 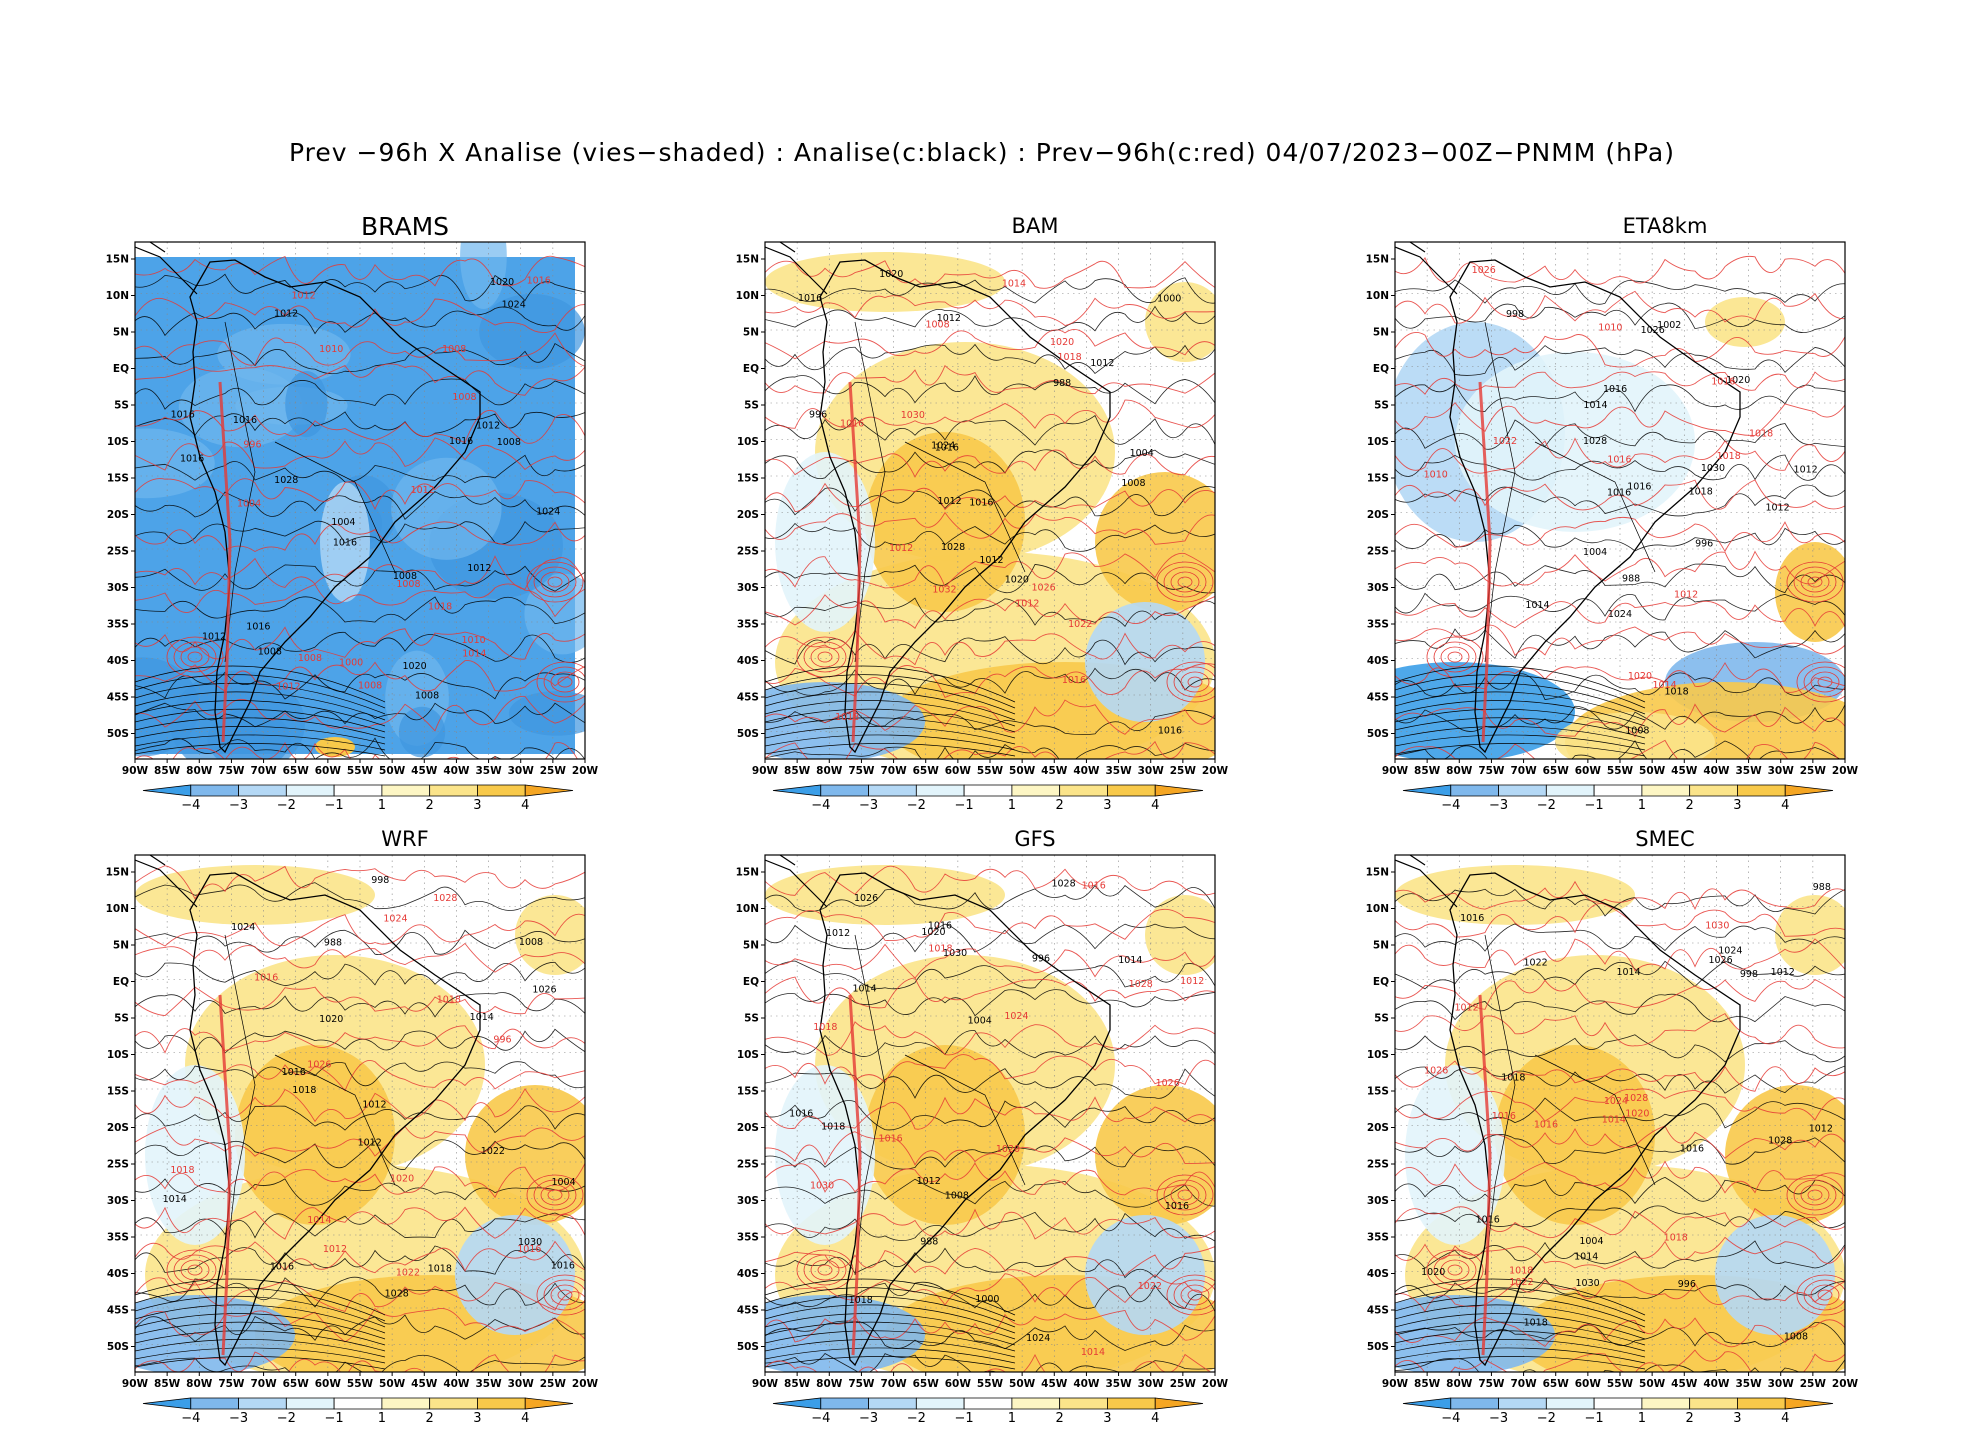 What do you see at coordinates (464, 397) in the screenshot?
I see `contour-label-red: 1008` at bounding box center [464, 397].